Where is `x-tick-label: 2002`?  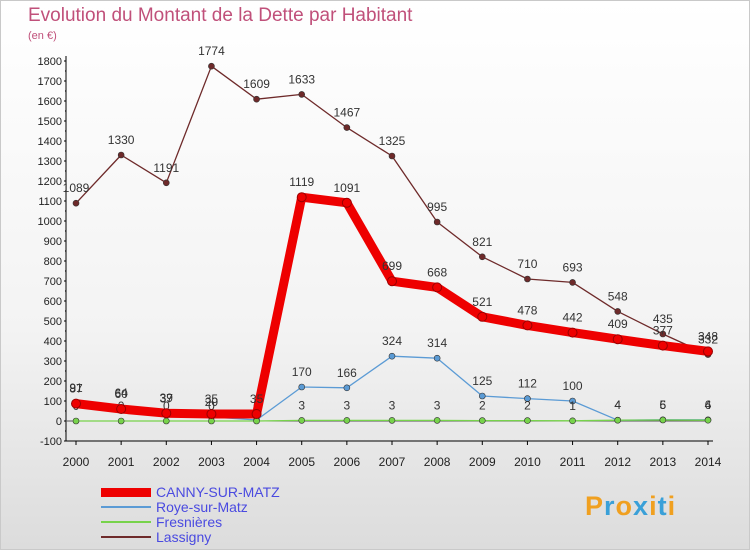 x-tick-label: 2002 is located at coordinates (166, 462).